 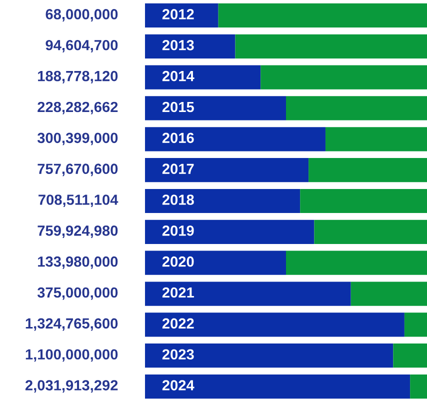 What do you see at coordinates (78, 232) in the screenshot?
I see `text: 759,924,980` at bounding box center [78, 232].